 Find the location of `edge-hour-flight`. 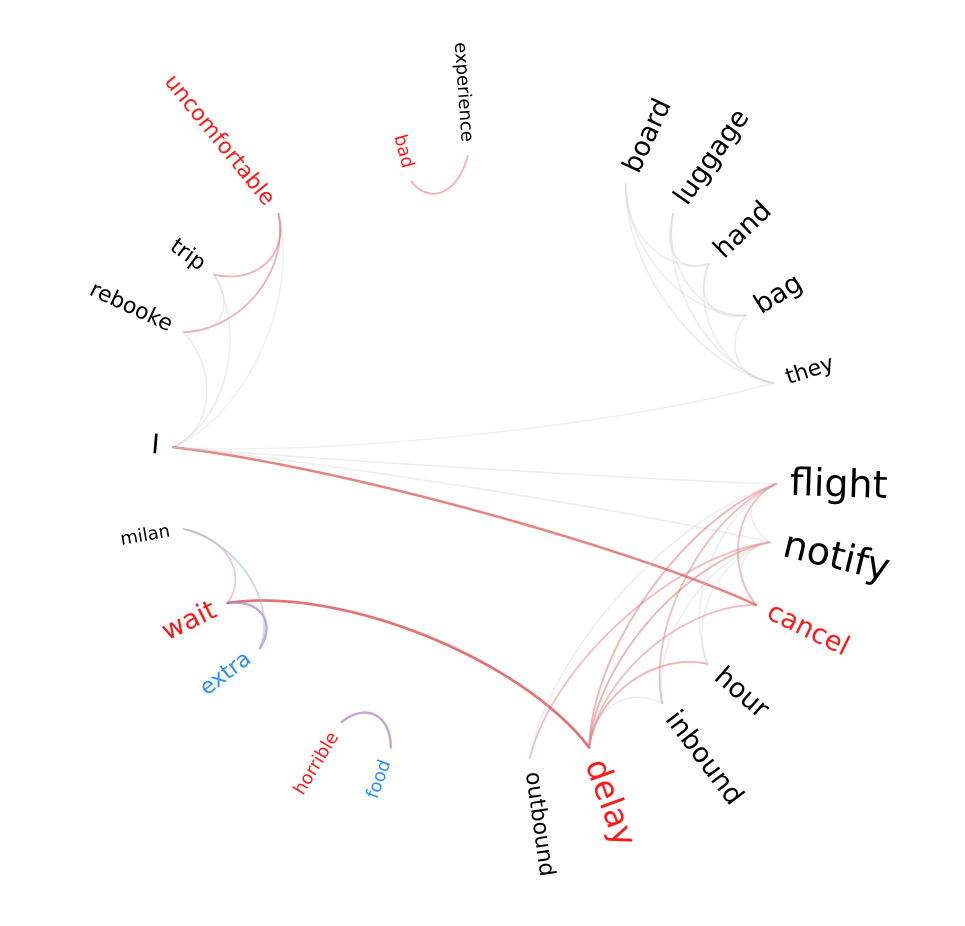

edge-hour-flight is located at coordinates (737, 574).